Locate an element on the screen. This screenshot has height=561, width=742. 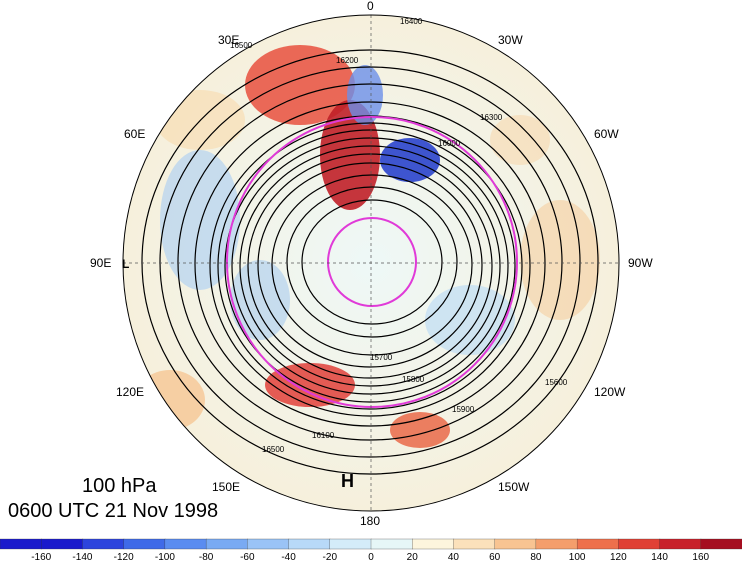
lon-label-180: 180 is located at coordinates (370, 521).